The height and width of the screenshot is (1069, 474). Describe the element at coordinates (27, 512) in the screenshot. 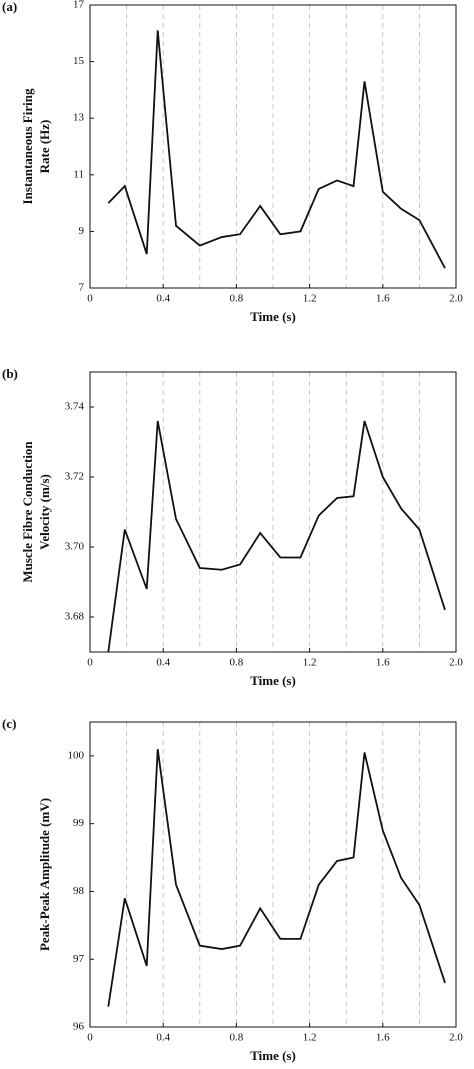

I see `y-axis-label: Muscle Fibre Conduction` at that location.